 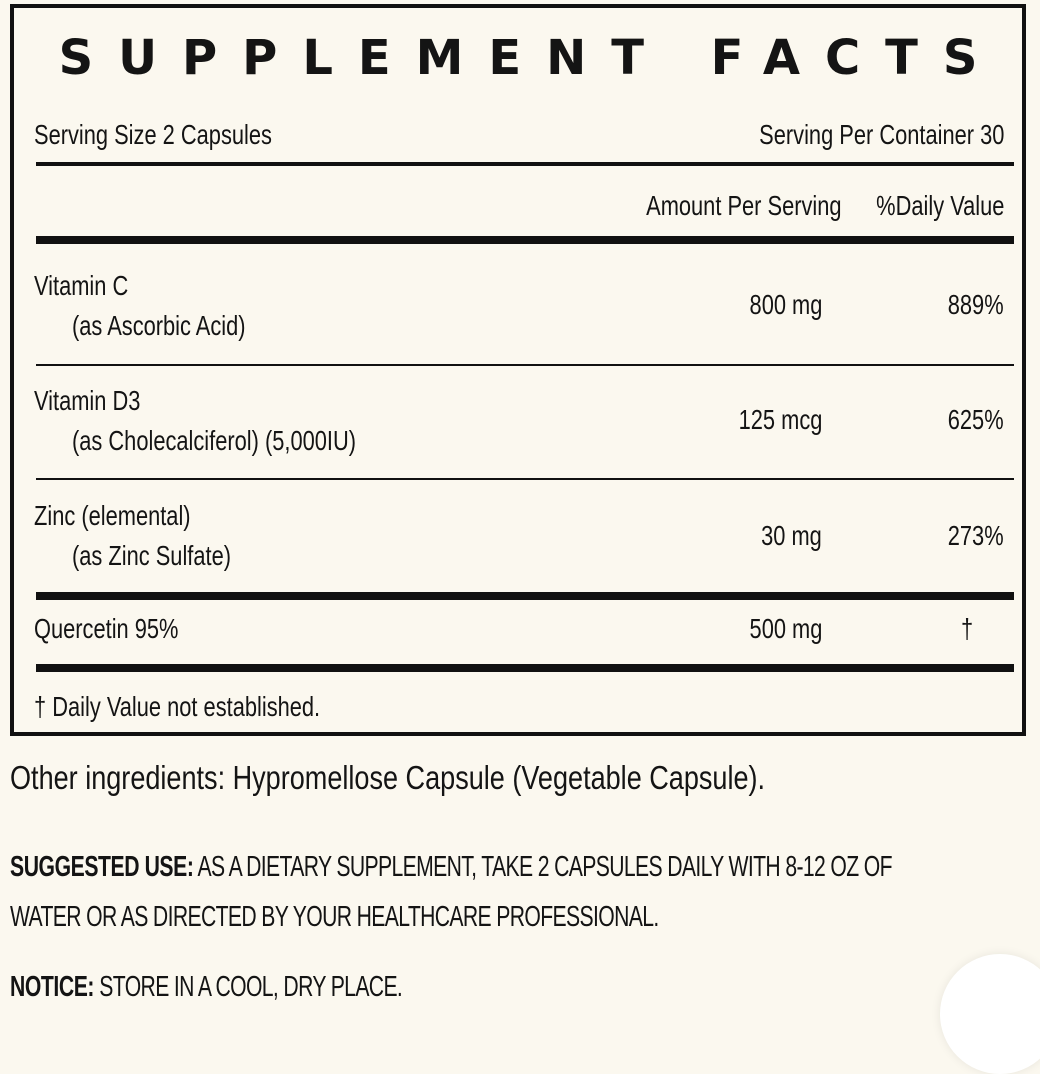 I want to click on zinc-dv: 273%, so click(x=976, y=535).